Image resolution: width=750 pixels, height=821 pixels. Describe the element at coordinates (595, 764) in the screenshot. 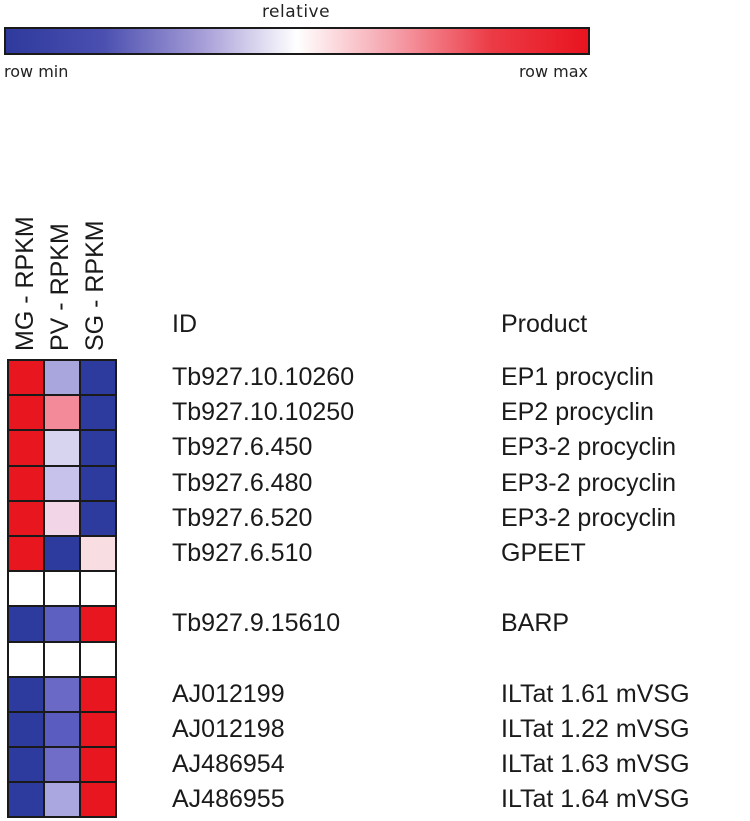

I see `row-product-label: ILTat 1.63 mVSG` at that location.